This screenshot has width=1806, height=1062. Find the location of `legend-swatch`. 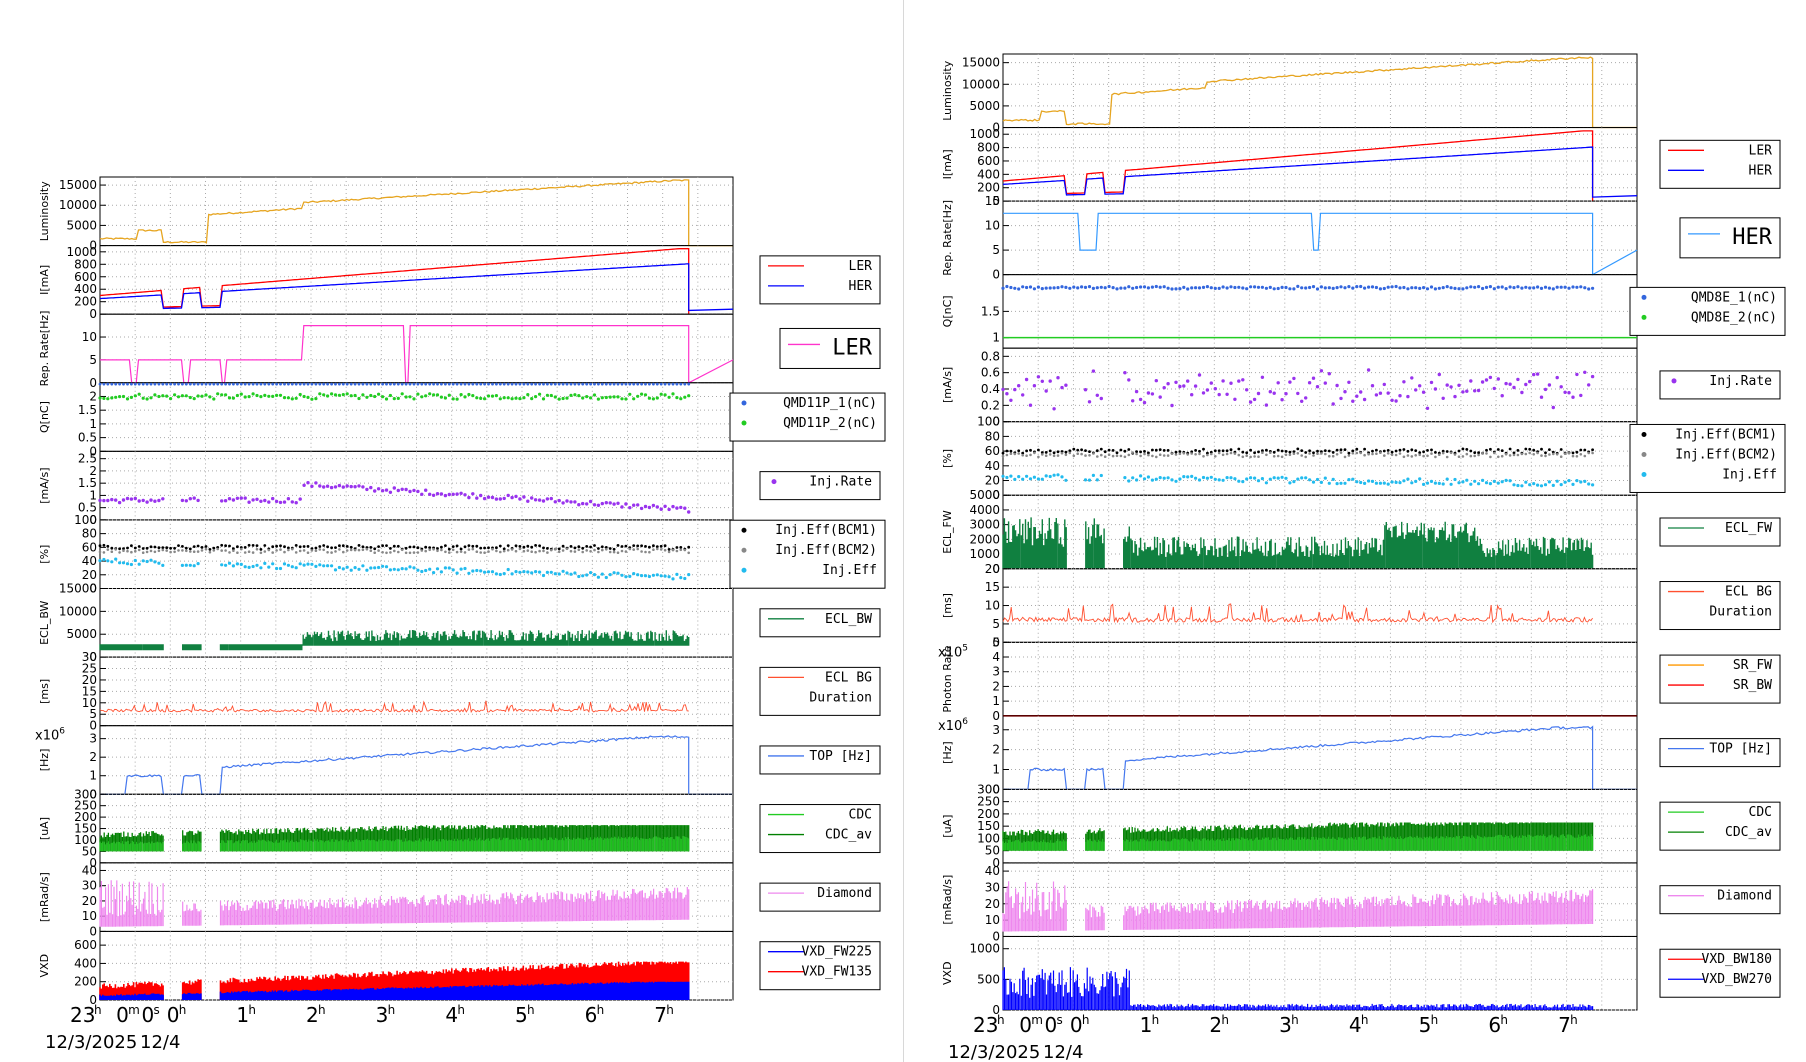

legend-swatch is located at coordinates (744, 570).